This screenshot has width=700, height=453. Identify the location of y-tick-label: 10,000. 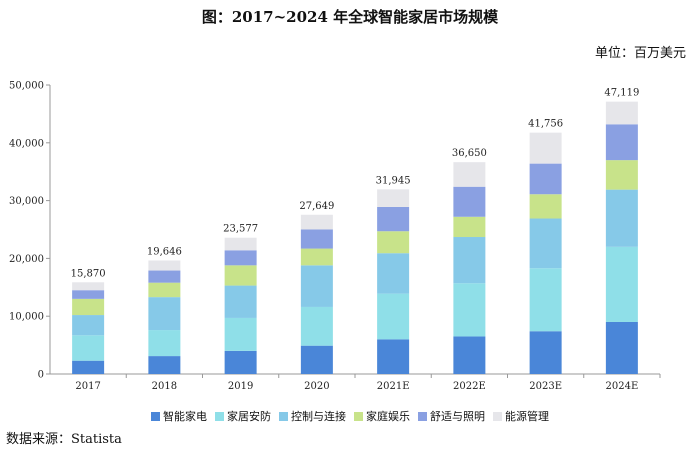
(26, 317).